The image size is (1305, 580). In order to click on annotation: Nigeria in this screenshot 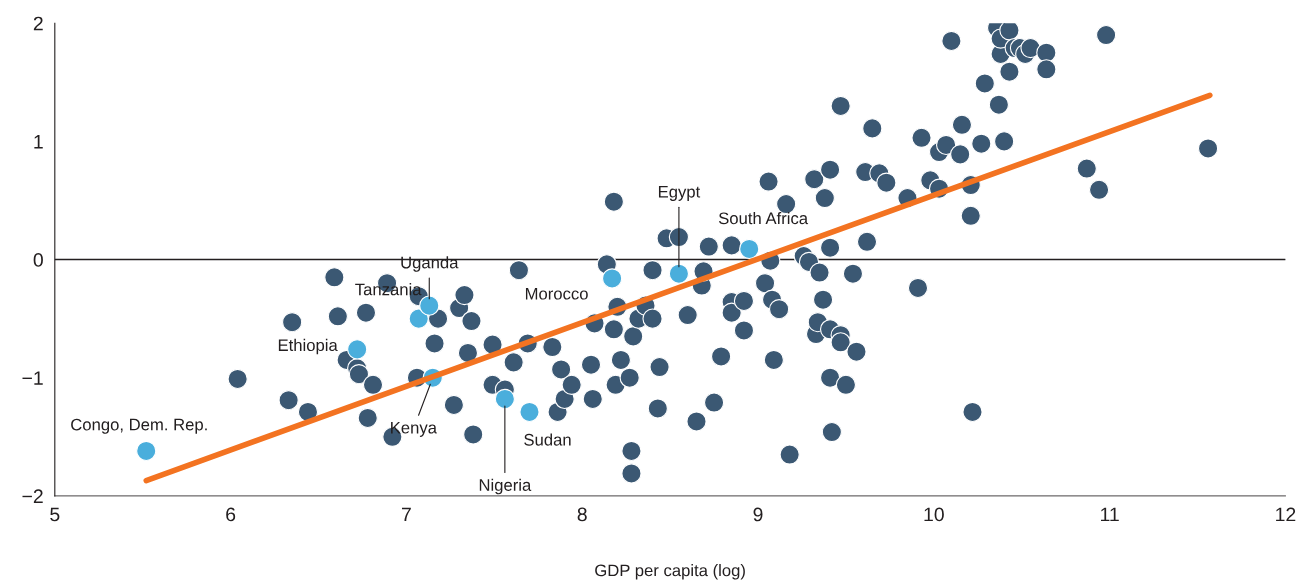, I will do `click(505, 486)`.